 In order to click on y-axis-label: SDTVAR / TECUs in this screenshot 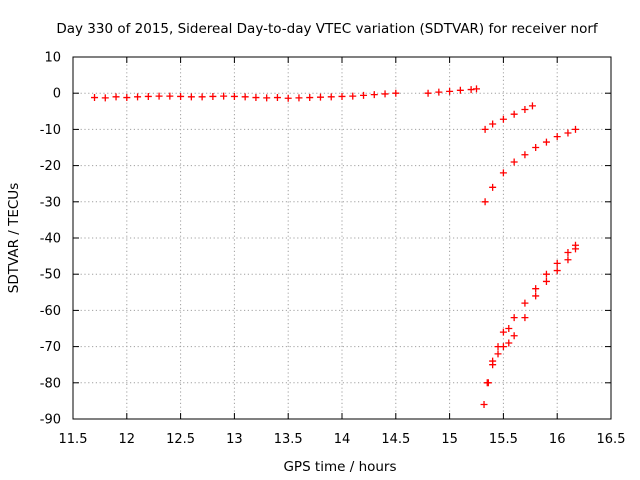, I will do `click(14, 238)`.